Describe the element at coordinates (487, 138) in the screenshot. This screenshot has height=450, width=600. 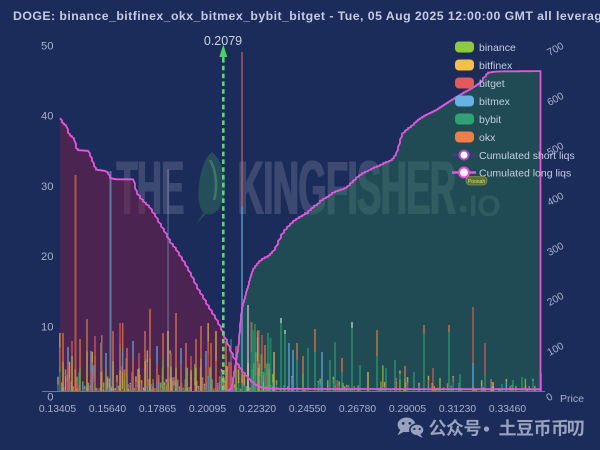
I see `svg-text: okx` at that location.